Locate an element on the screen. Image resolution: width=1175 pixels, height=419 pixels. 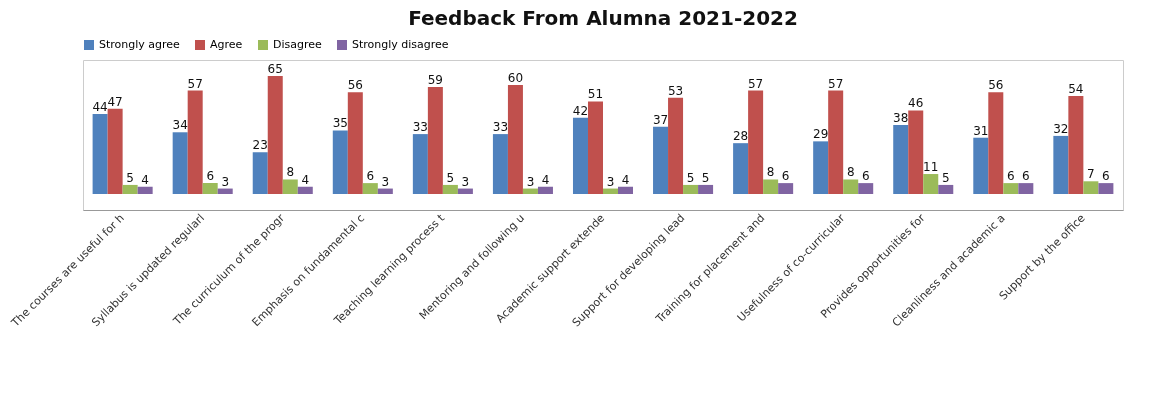
chart-title: Feedback From Alumna 2021-2022 is located at coordinates (603, 18).